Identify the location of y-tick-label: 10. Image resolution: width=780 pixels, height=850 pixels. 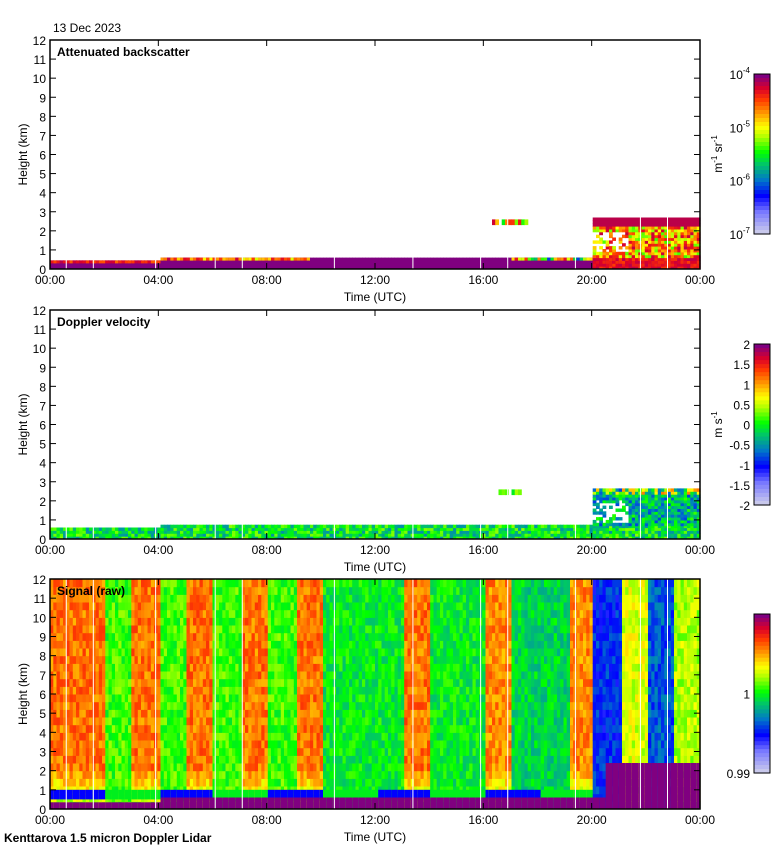
(40, 349).